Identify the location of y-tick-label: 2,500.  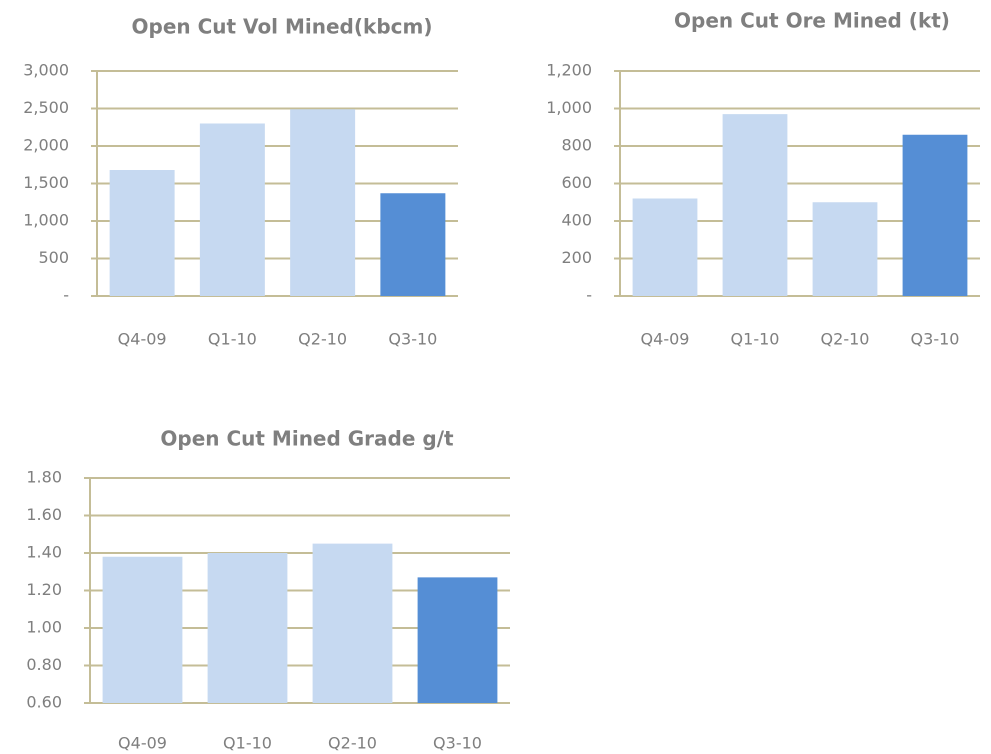
(46, 107).